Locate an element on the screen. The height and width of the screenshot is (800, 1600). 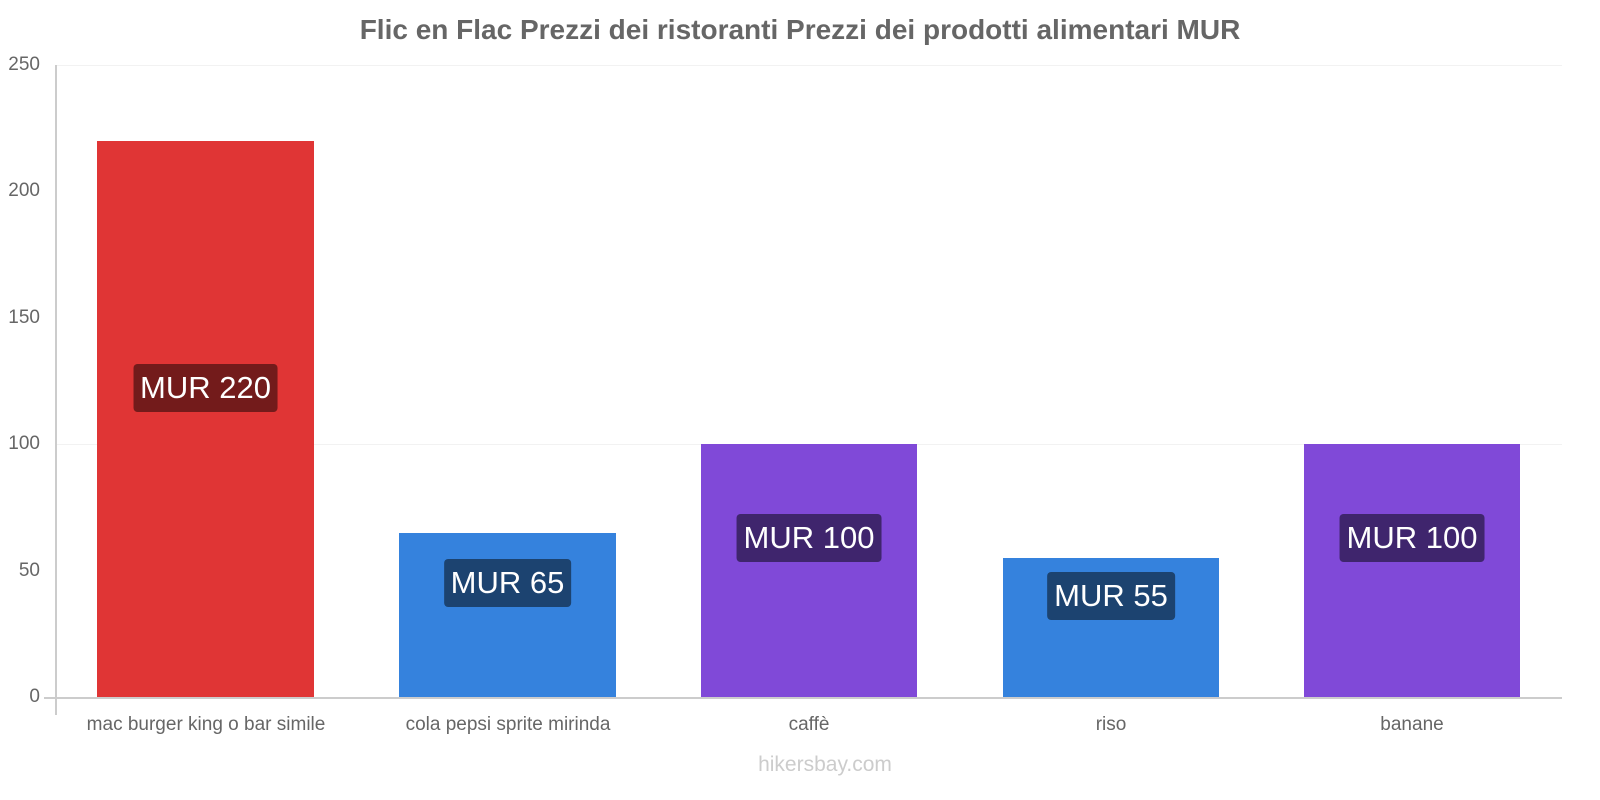
y-tick-250: 250 is located at coordinates (24, 64).